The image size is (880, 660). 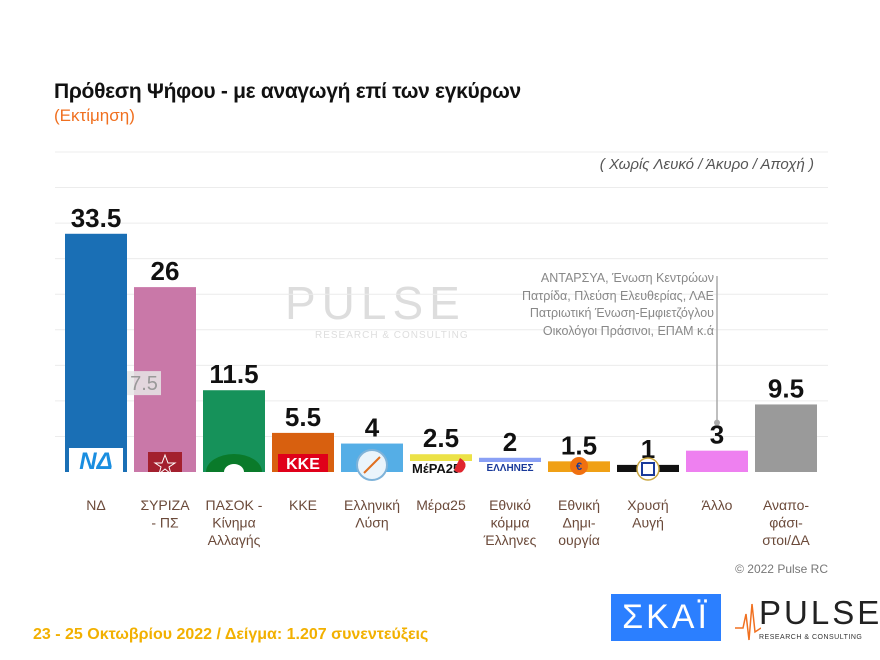 What do you see at coordinates (96, 218) in the screenshot?
I see `value-label: 33.5` at bounding box center [96, 218].